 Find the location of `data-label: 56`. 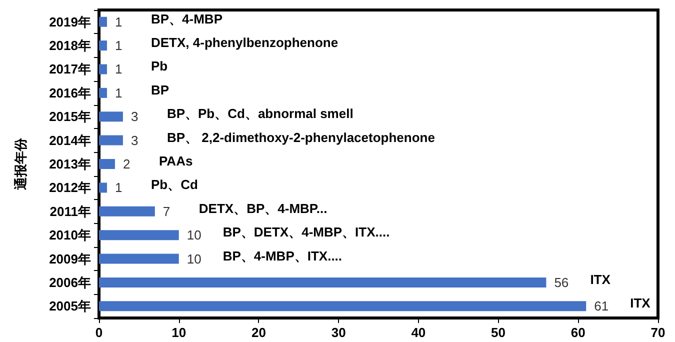

data-label: 56 is located at coordinates (561, 282).